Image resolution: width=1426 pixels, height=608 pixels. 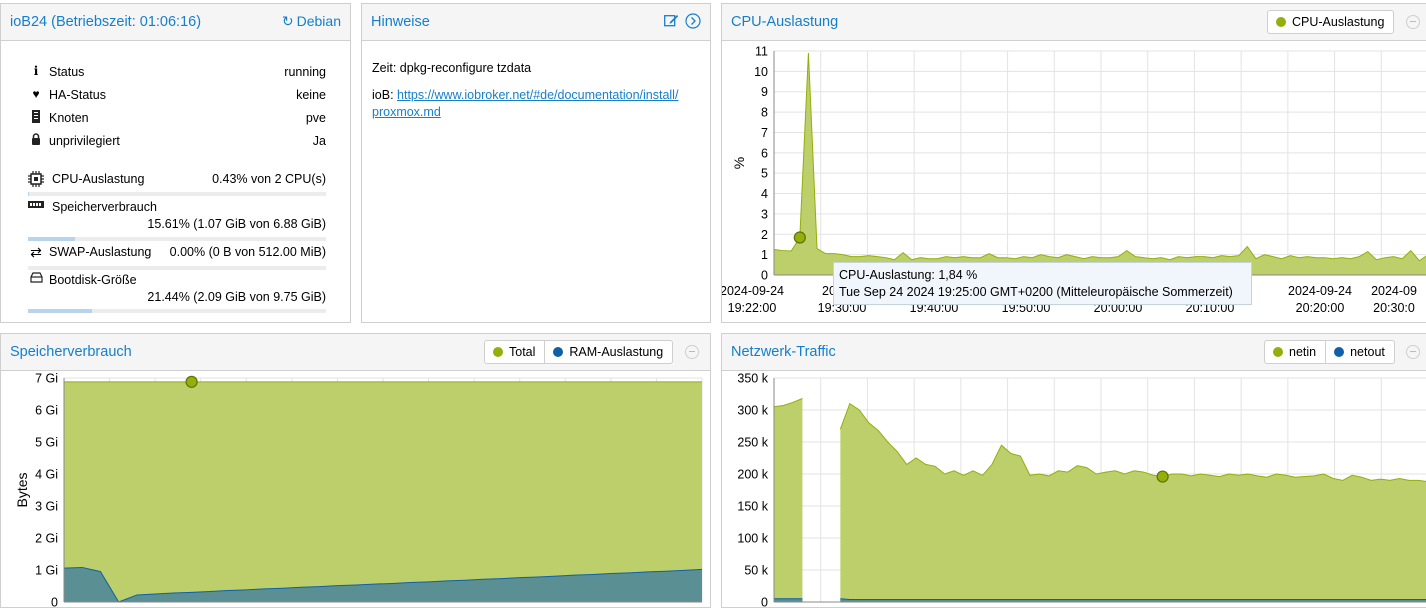 What do you see at coordinates (1302, 352) in the screenshot?
I see `legend-netin-label: netin` at bounding box center [1302, 352].